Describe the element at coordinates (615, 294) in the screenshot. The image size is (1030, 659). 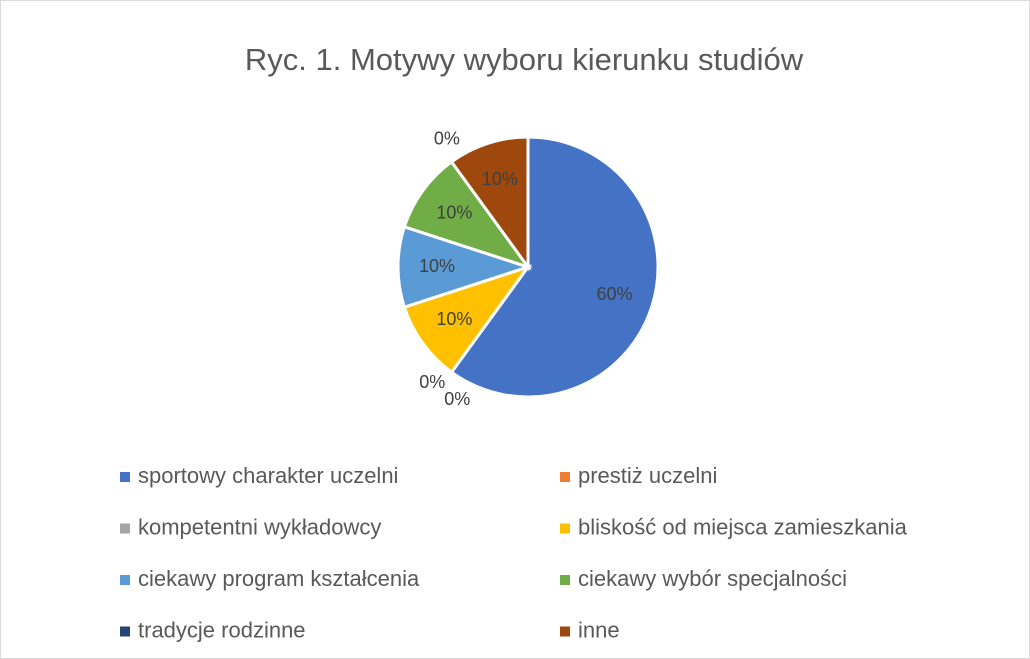
I see `data-label: 60%` at that location.